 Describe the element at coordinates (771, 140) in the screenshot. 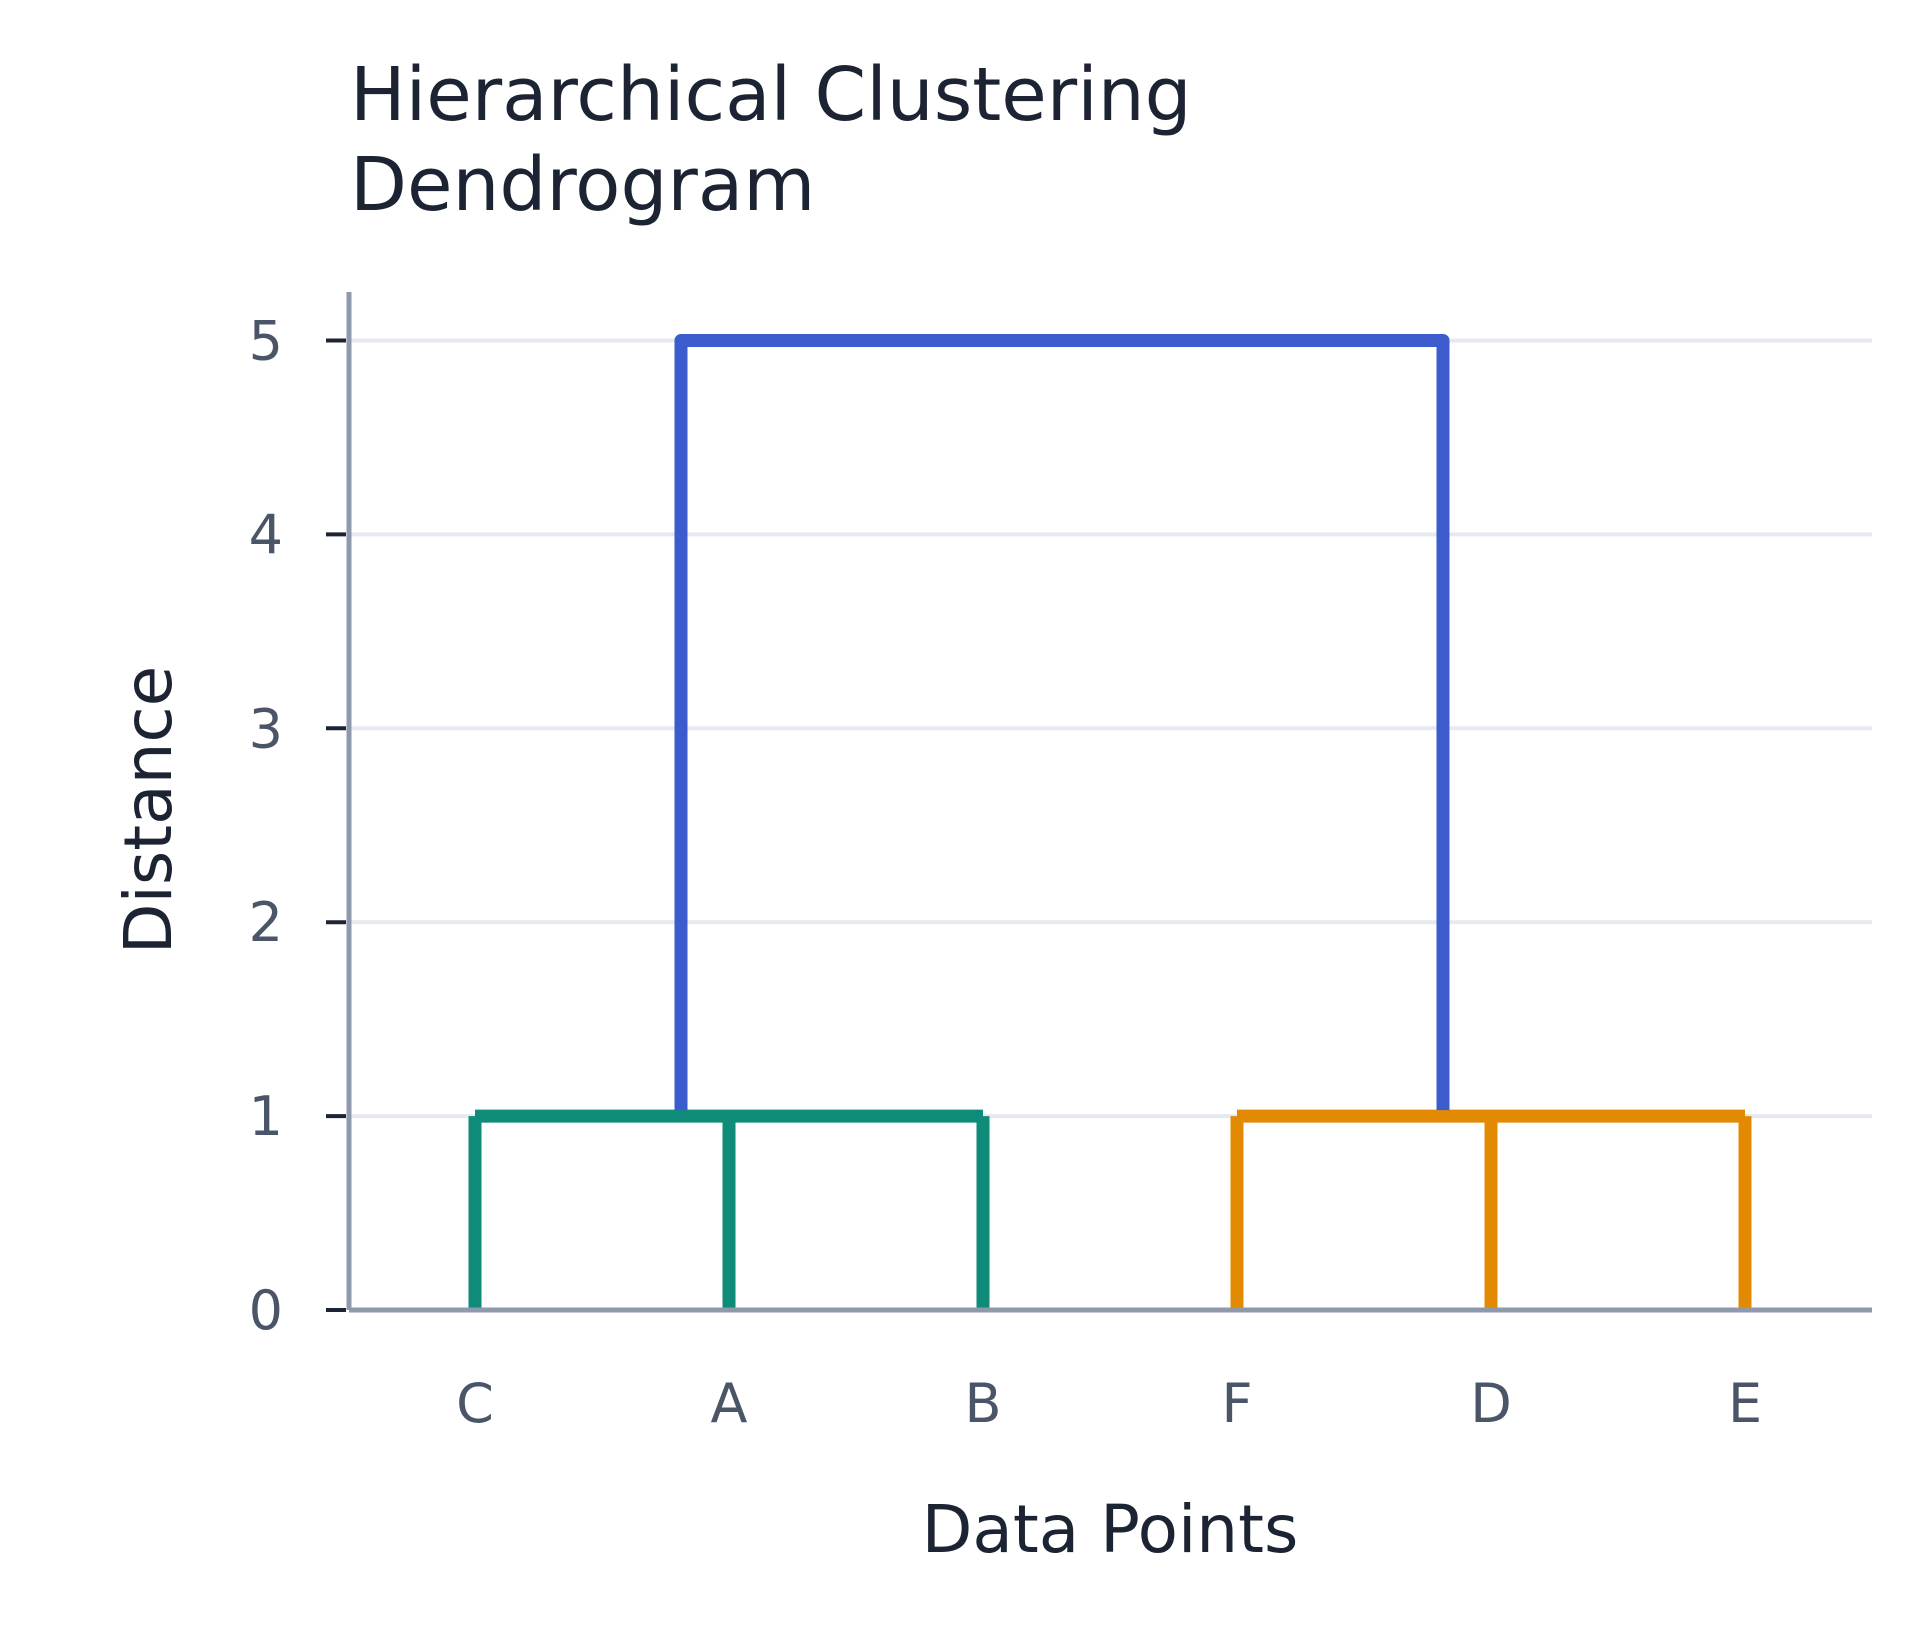

I see `chart-title: Hierarchical Clustering Dendrogram` at that location.